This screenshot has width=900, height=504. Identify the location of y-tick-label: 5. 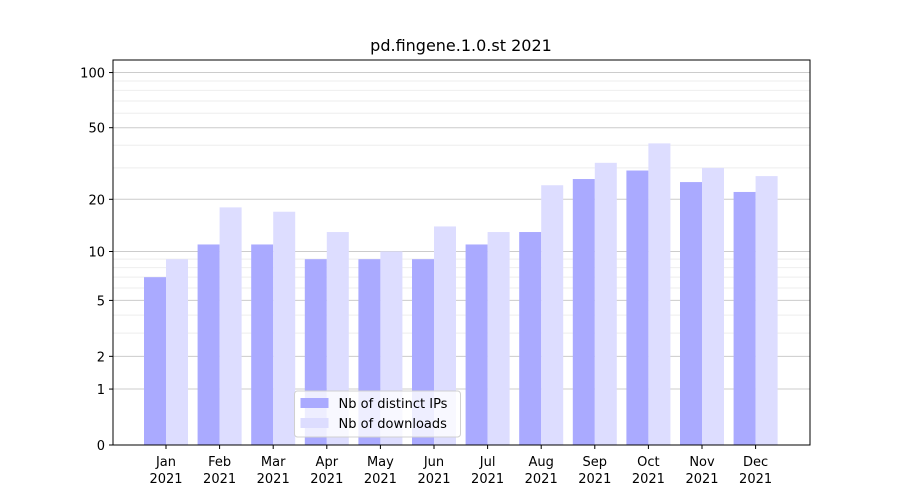
(101, 301).